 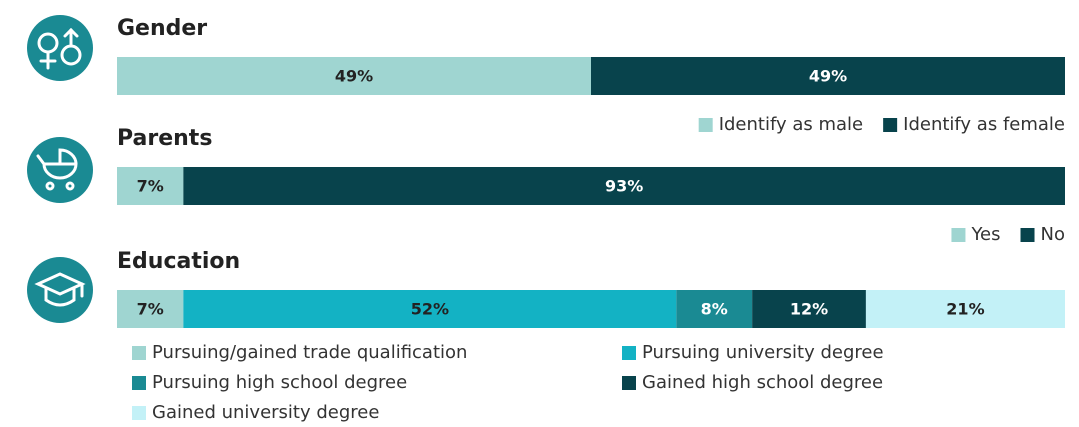 I want to click on value-label: 93%, so click(x=624, y=186).